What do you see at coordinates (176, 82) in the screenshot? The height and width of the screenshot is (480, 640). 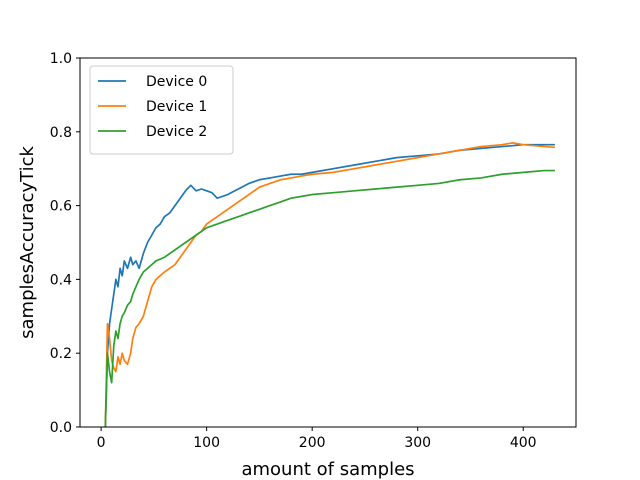 I see `legend-label-device-0: Device 0` at bounding box center [176, 82].